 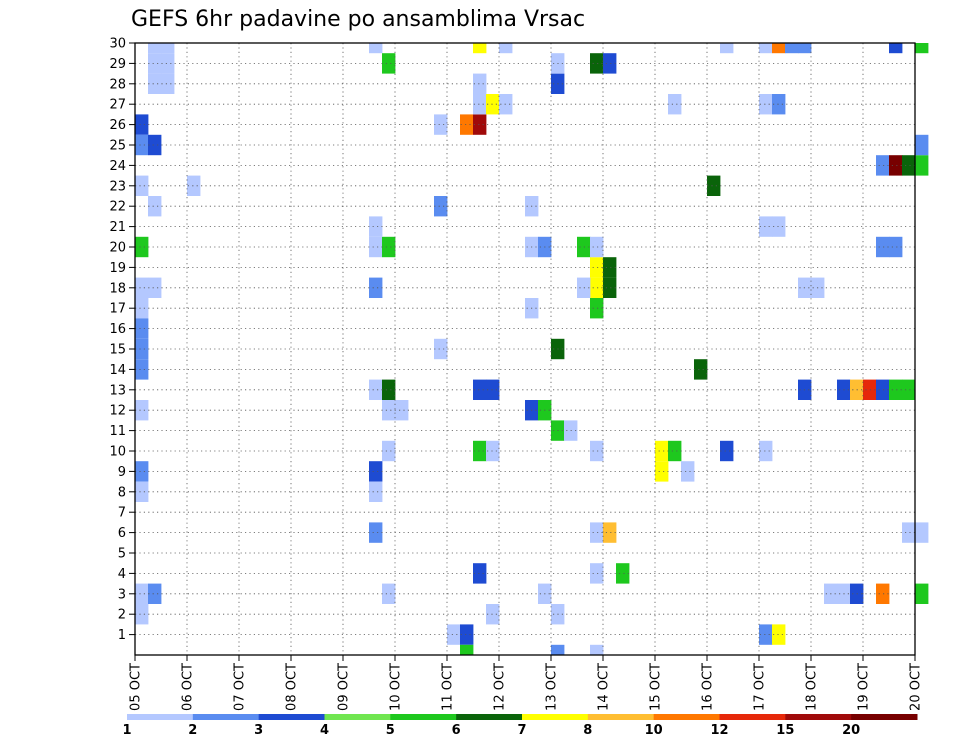 What do you see at coordinates (122, 574) in the screenshot?
I see `y-tick-label: 4` at bounding box center [122, 574].